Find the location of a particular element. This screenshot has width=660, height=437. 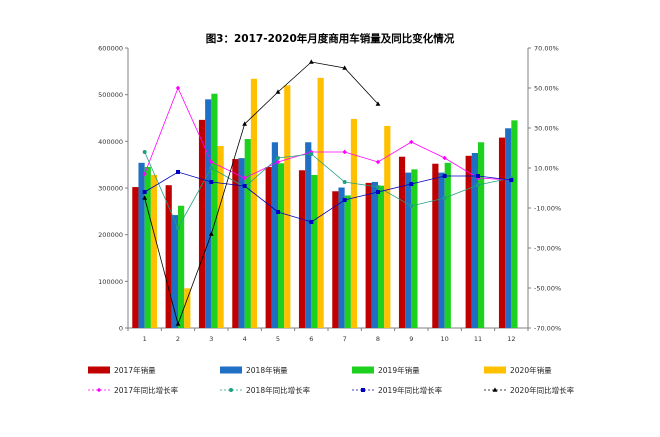

y-left-tick-label: 200000 is located at coordinates (110, 235).